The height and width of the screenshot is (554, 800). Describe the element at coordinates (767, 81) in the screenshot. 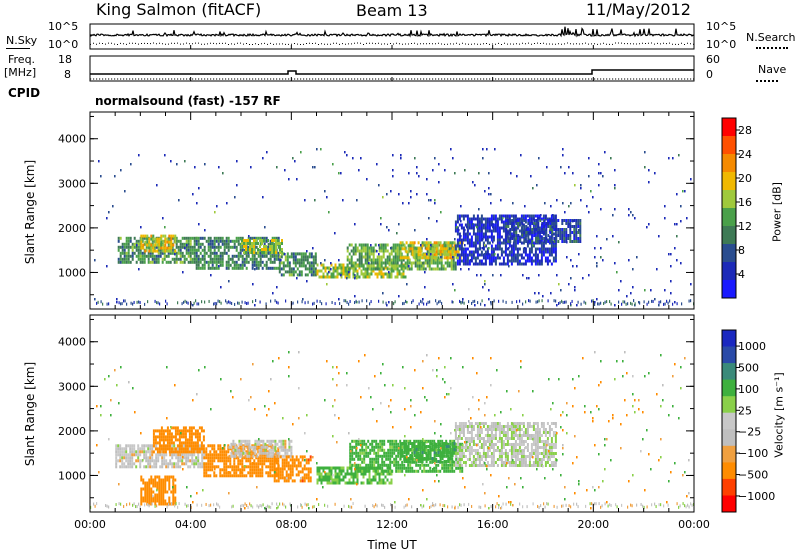

I see `nave-legend-line` at that location.